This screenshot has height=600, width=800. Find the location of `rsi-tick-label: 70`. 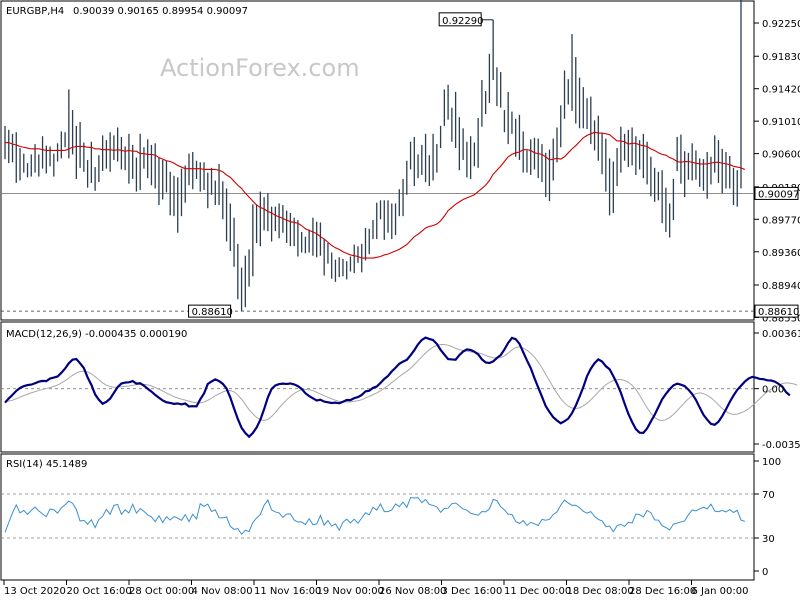

rsi-tick-label: 70 is located at coordinates (768, 495).